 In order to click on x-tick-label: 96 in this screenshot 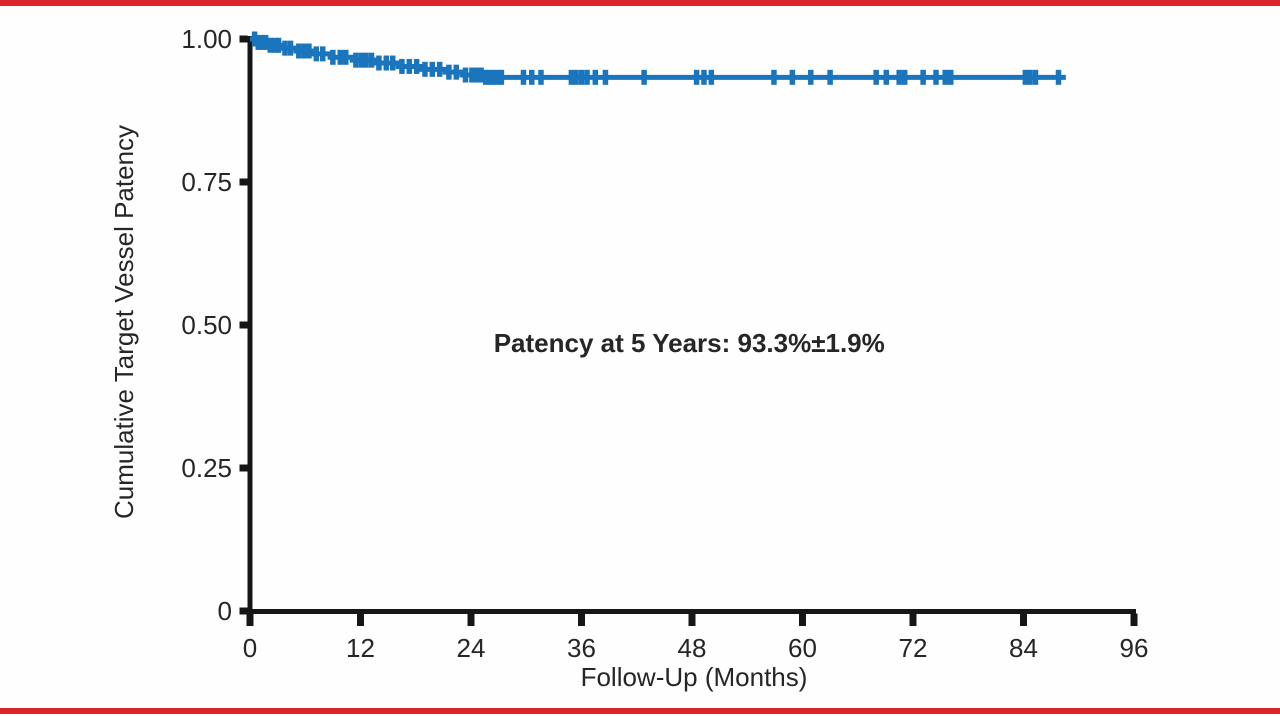, I will do `click(1134, 648)`.